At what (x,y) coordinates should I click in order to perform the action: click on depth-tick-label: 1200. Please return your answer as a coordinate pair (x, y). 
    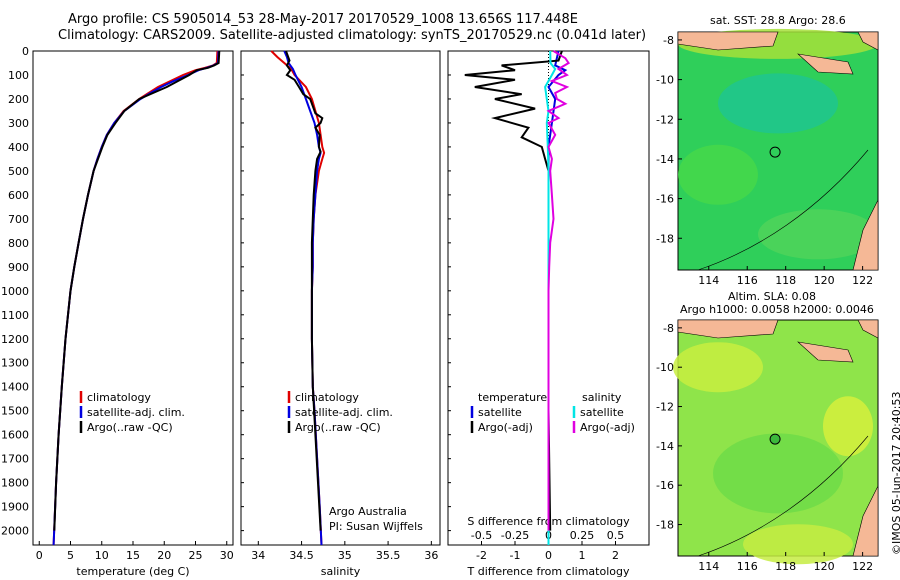
    Looking at the image, I should click on (15, 339).